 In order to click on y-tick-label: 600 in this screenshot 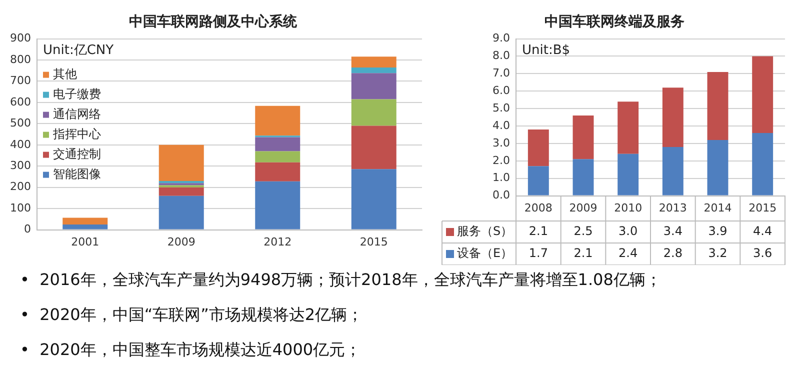, I will do `click(20, 101)`.